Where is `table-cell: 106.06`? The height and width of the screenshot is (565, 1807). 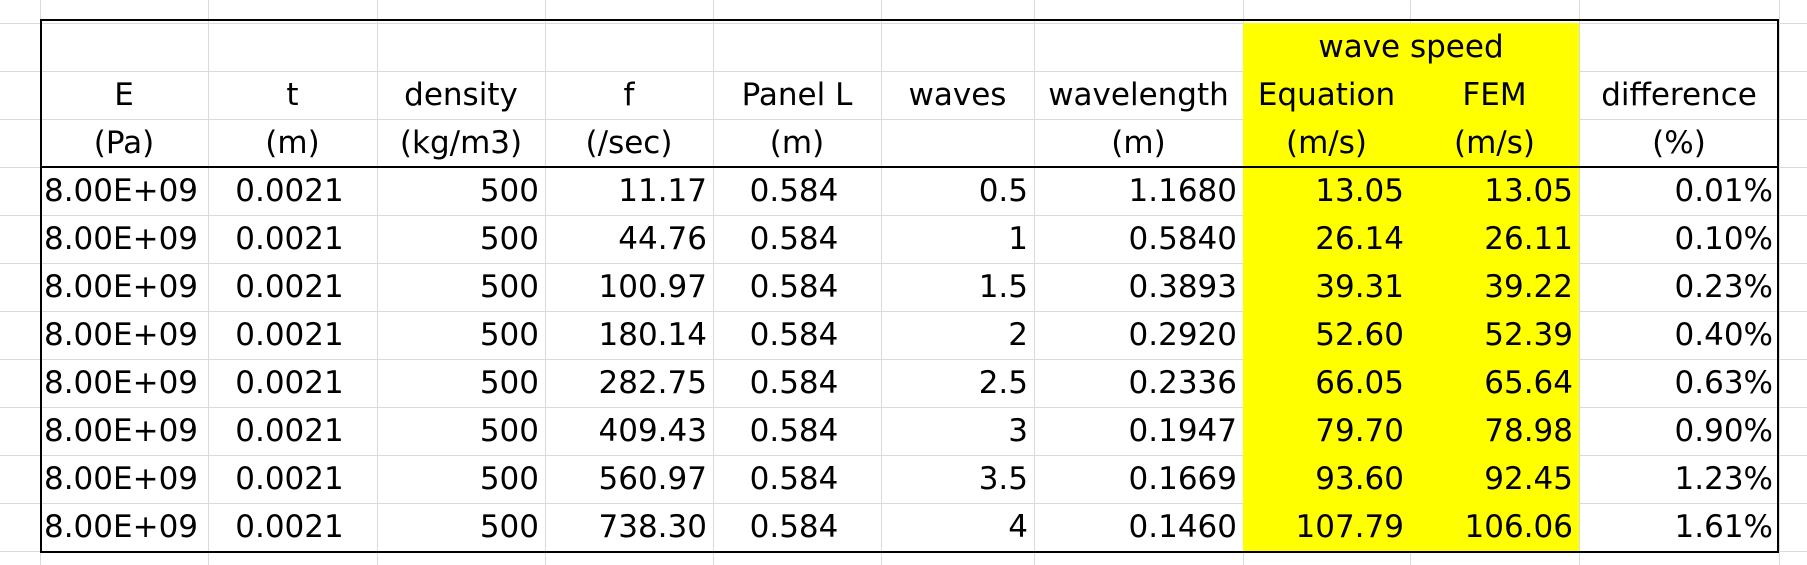 table-cell: 106.06 is located at coordinates (1518, 527).